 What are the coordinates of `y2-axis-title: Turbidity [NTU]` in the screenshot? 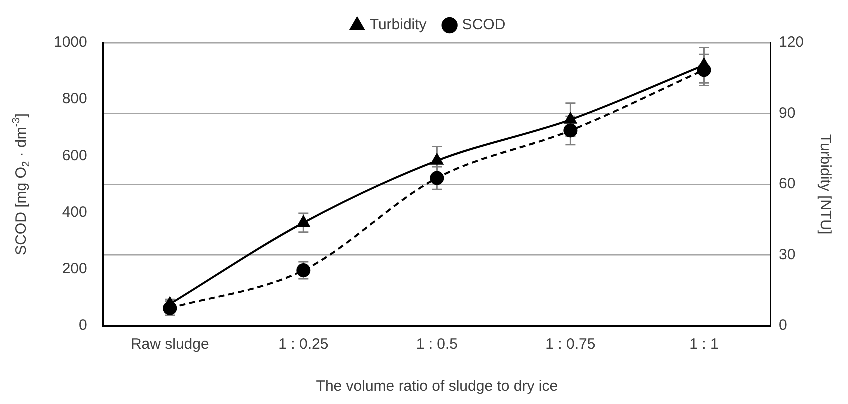 It's located at (825, 184).